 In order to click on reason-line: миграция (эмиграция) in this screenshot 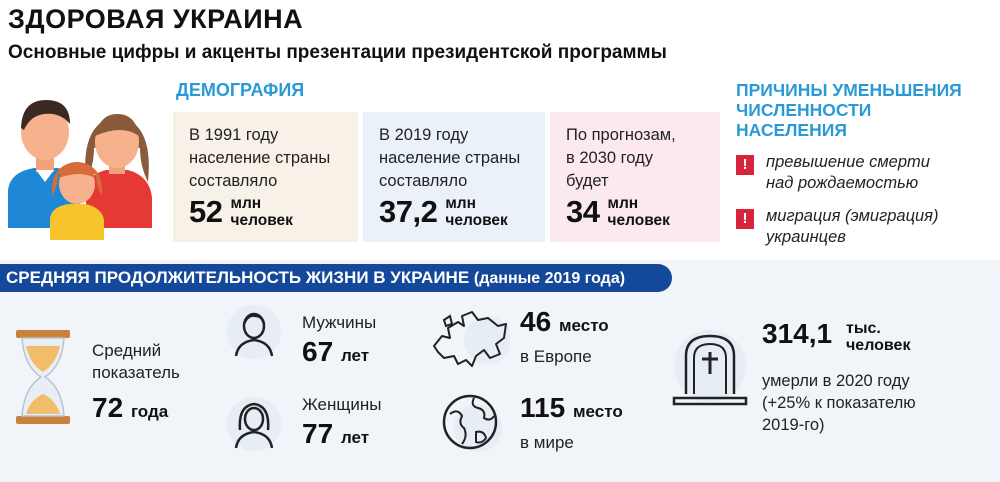, I will do `click(852, 216)`.